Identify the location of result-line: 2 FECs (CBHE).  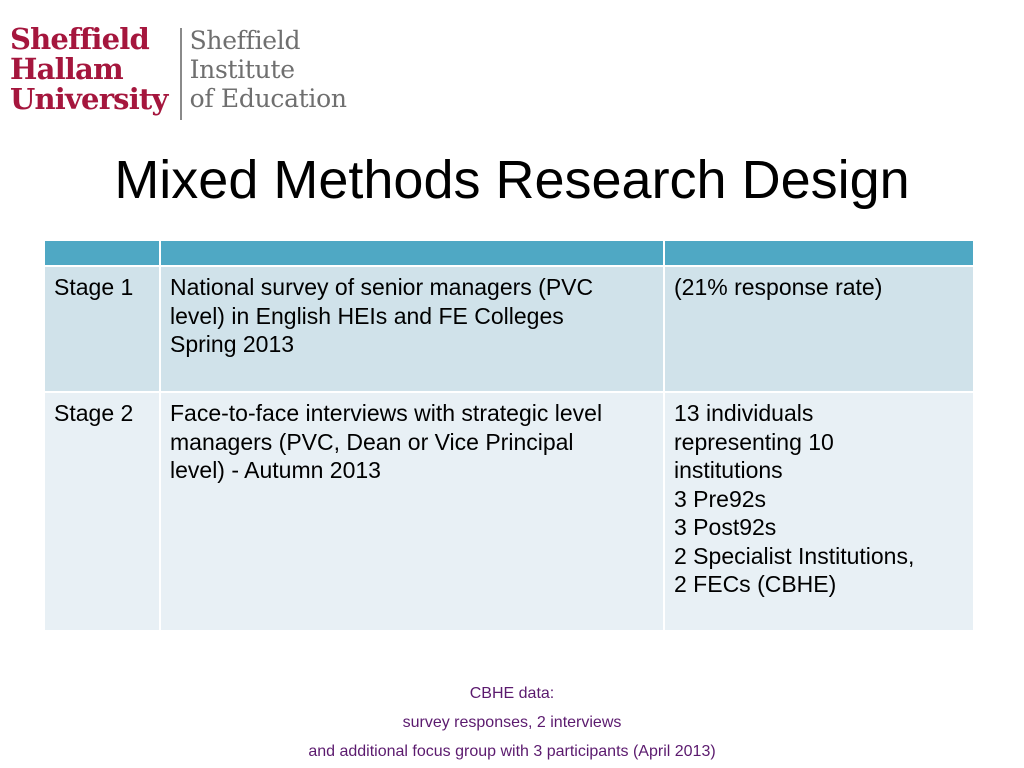
(755, 584).